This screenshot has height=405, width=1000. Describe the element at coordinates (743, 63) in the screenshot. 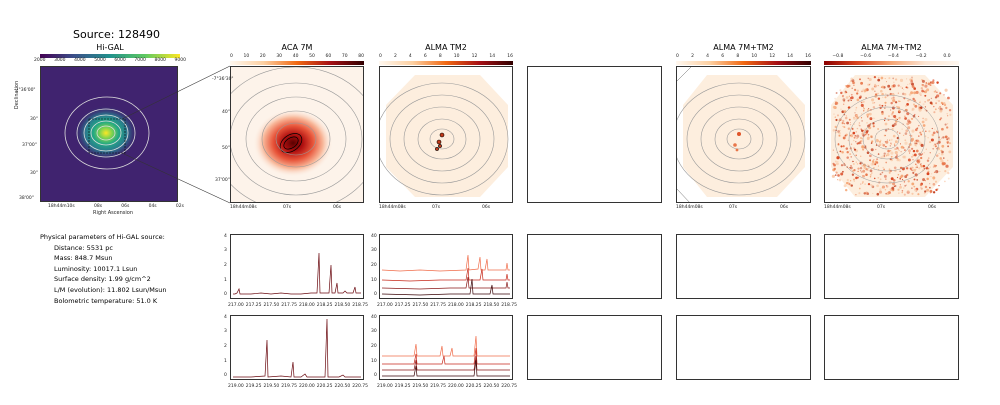

I see `tm7m-colorbar` at that location.